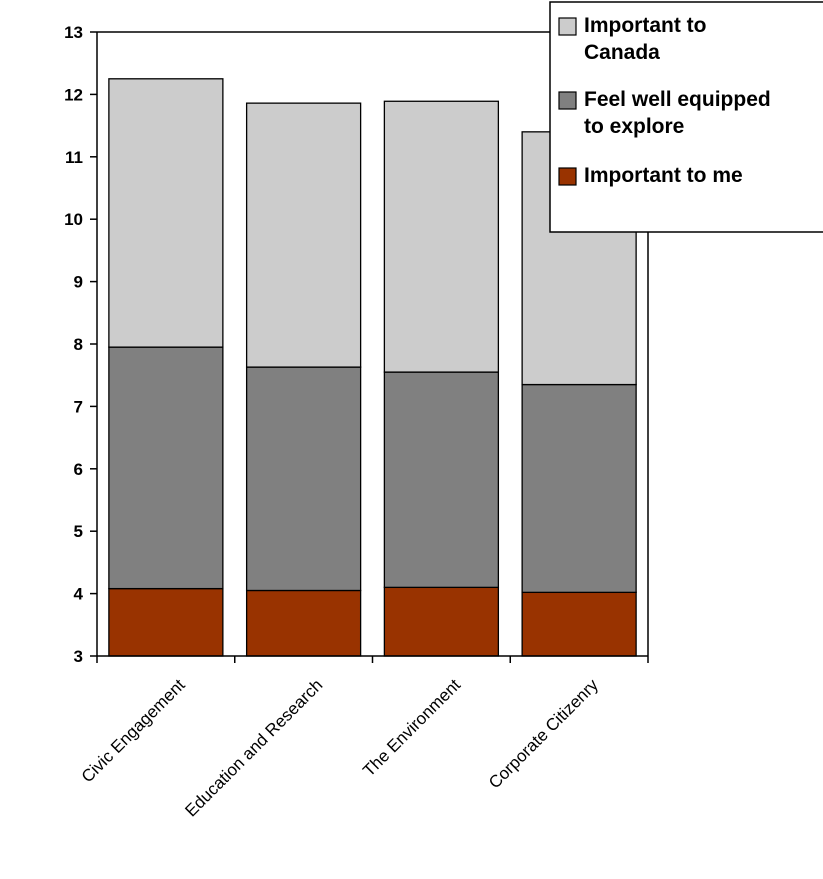 This screenshot has width=823, height=879. I want to click on bar-education-and-research-feel-well-equipped-to-explore, so click(303, 479).